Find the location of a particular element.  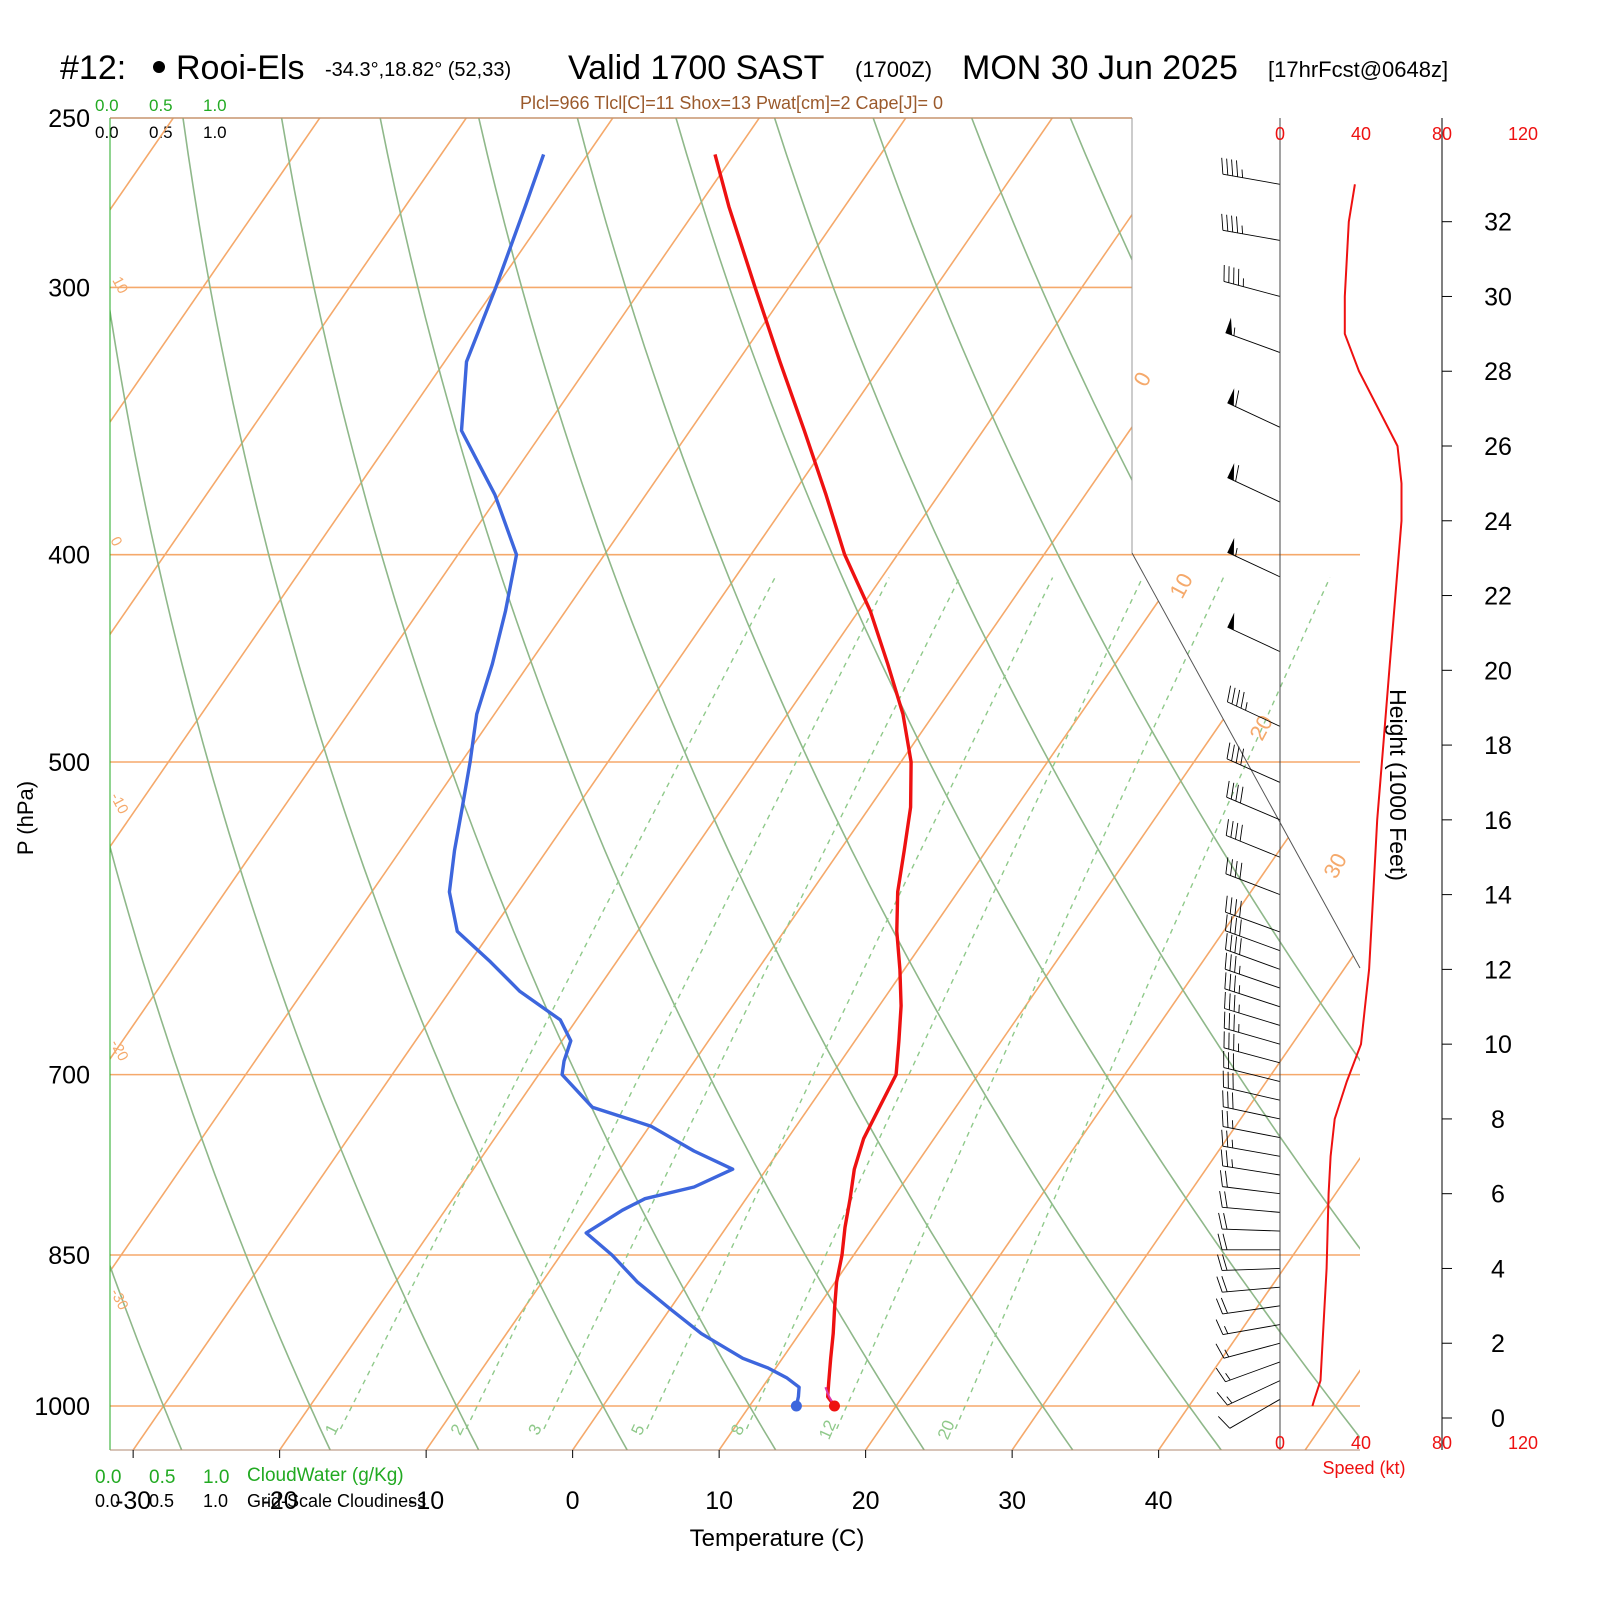

height-tick-label: 22 is located at coordinates (1498, 597).